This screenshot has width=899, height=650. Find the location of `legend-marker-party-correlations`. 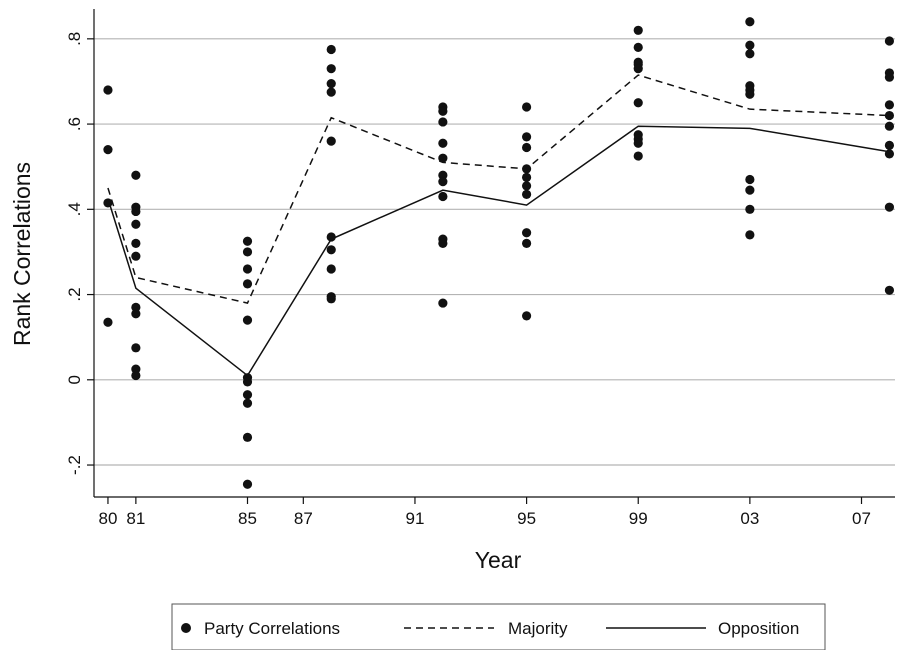

legend-marker-party-correlations is located at coordinates (186, 628).